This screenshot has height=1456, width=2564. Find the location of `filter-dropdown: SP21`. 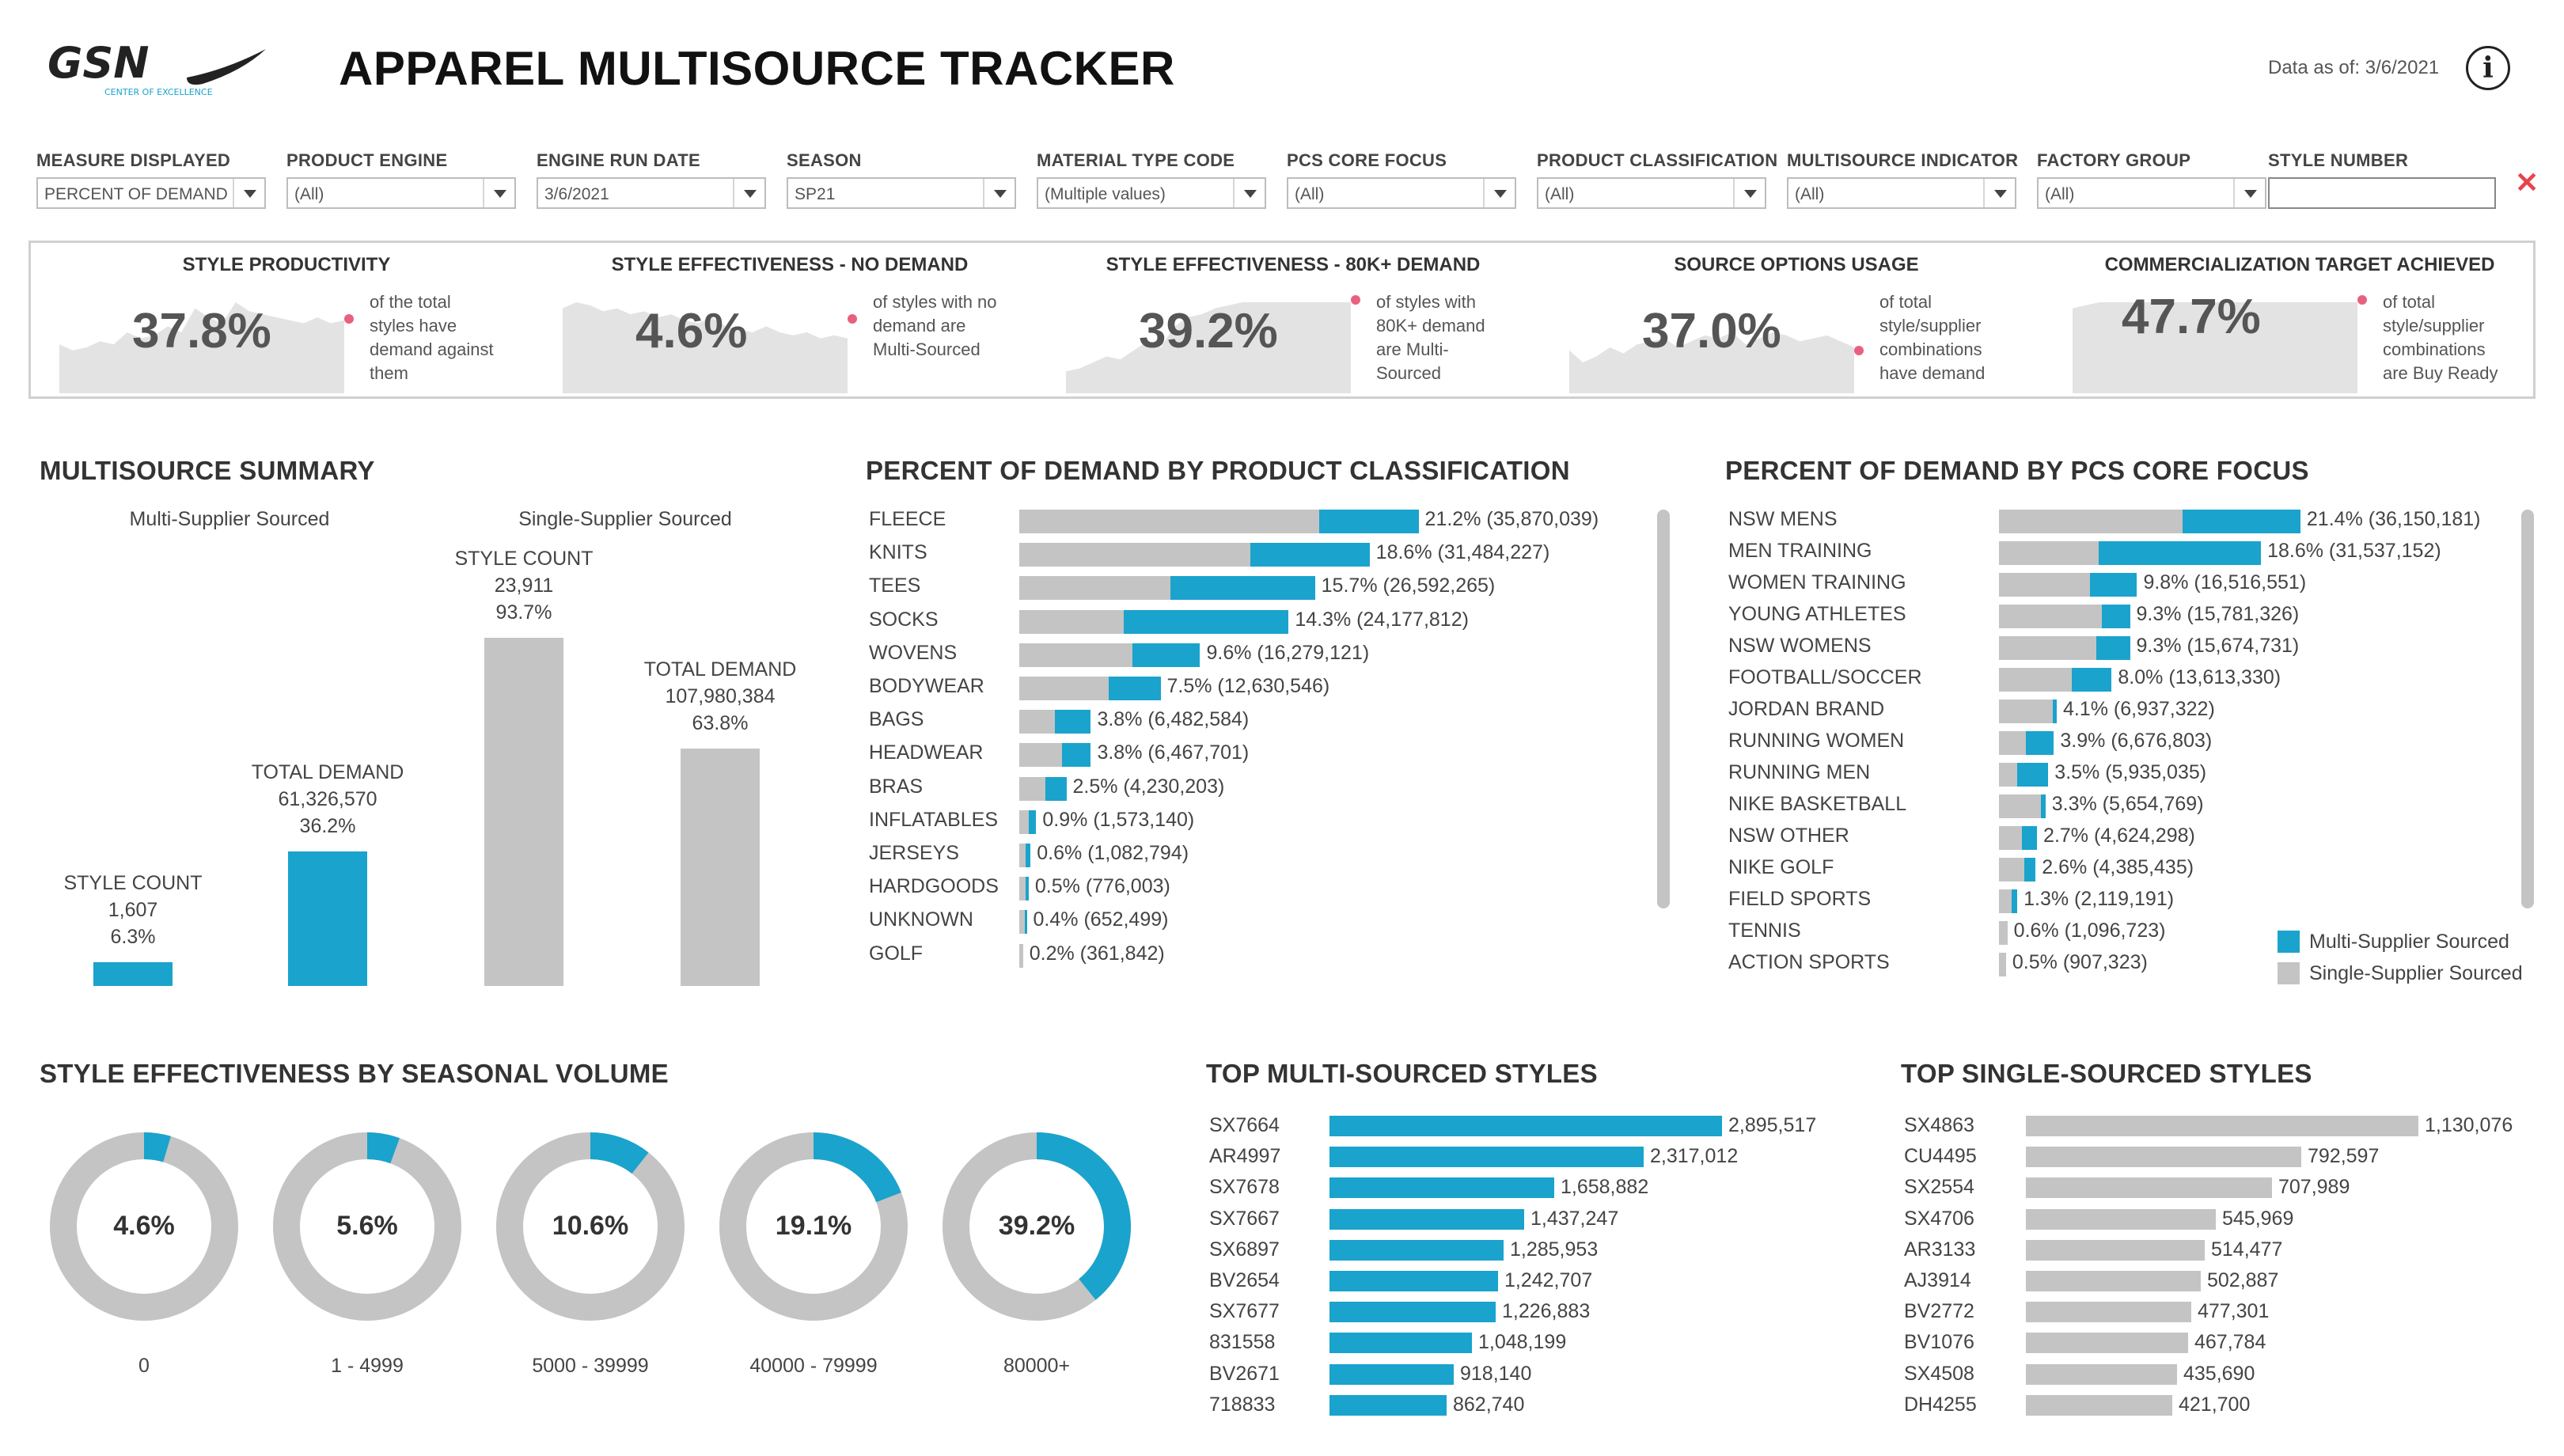

filter-dropdown: SP21 is located at coordinates (901, 193).